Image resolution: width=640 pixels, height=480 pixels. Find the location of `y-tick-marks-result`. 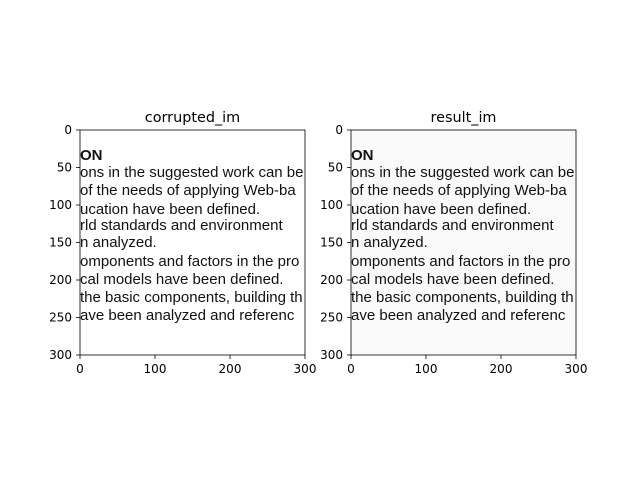

y-tick-marks-result is located at coordinates (349, 242).